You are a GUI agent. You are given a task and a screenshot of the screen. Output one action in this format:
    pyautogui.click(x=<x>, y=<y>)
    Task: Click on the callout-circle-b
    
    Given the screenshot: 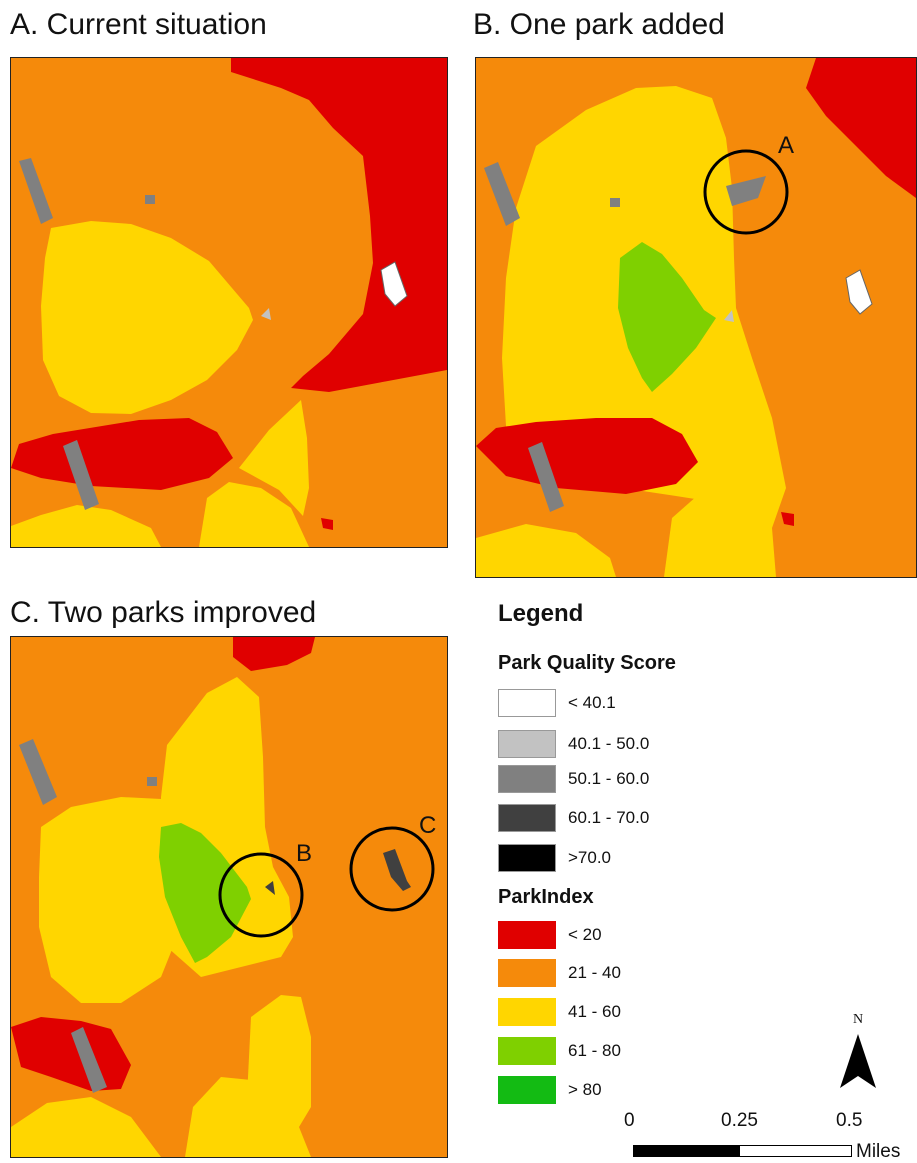 What is the action you would take?
    pyautogui.click(x=261, y=895)
    